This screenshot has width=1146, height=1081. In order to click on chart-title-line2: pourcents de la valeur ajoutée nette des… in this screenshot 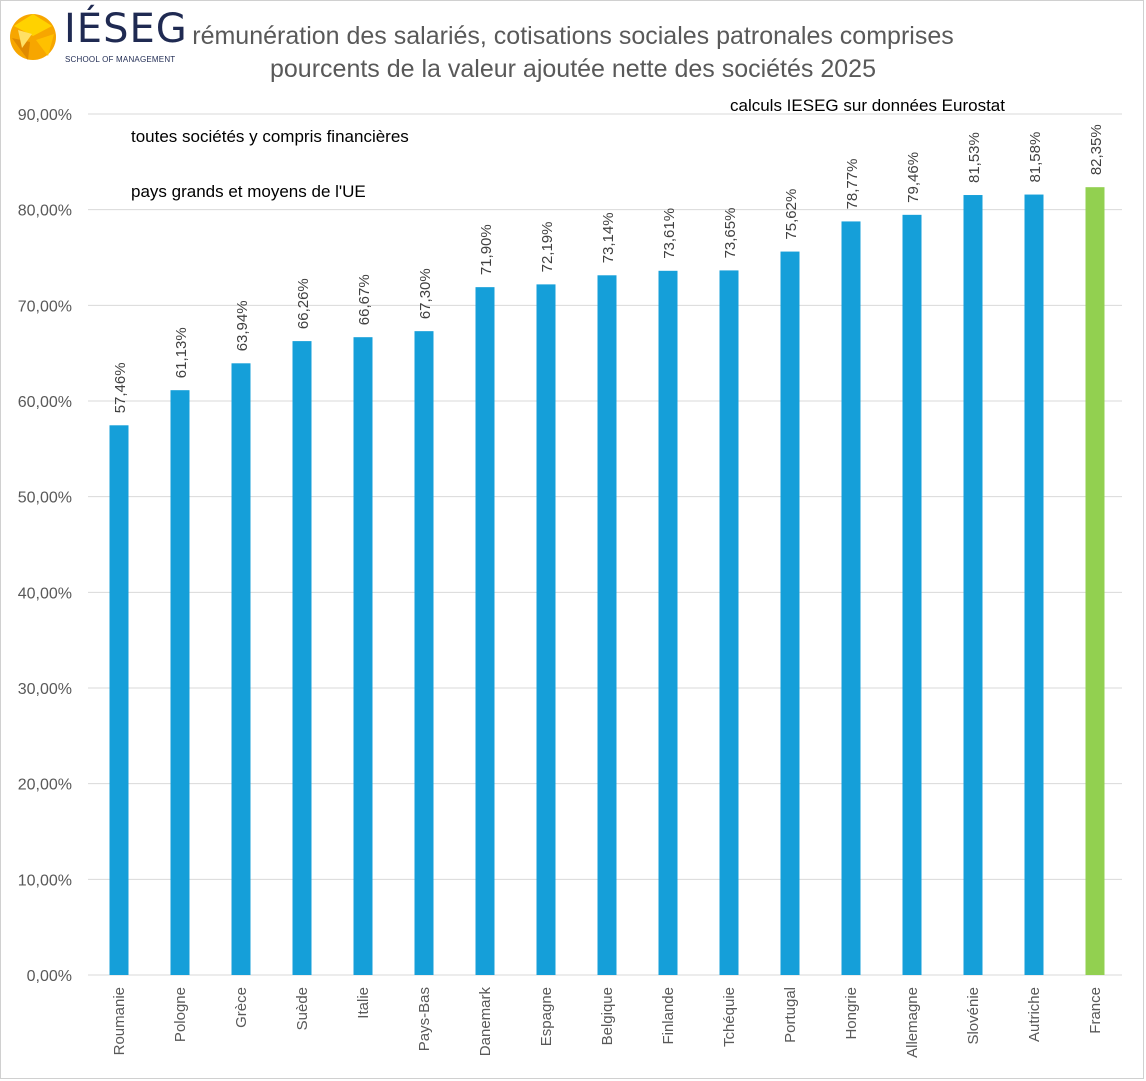, I will do `click(573, 69)`.